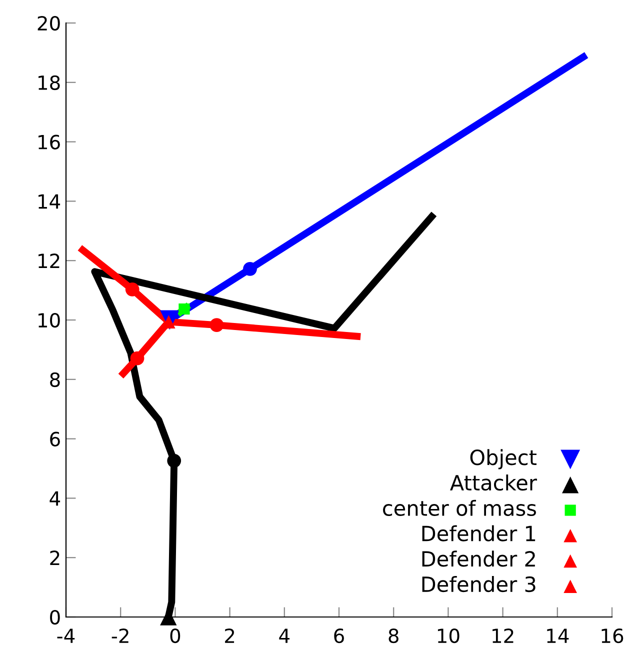 Image resolution: width=628 pixels, height=661 pixels. I want to click on legend-label: center of mass, so click(459, 508).